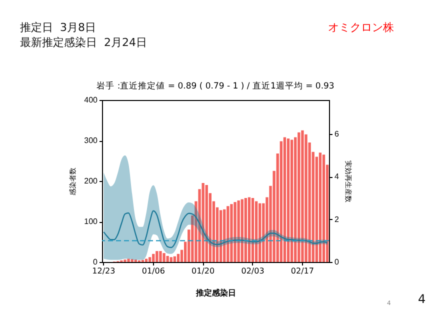 The width and height of the screenshot is (427, 320). I want to click on x-axis-title: 推定感染日, so click(215, 293).